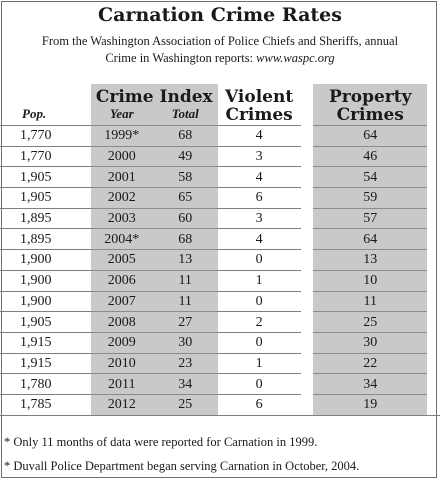 The width and height of the screenshot is (440, 481). I want to click on total-cell: 30, so click(185, 342).